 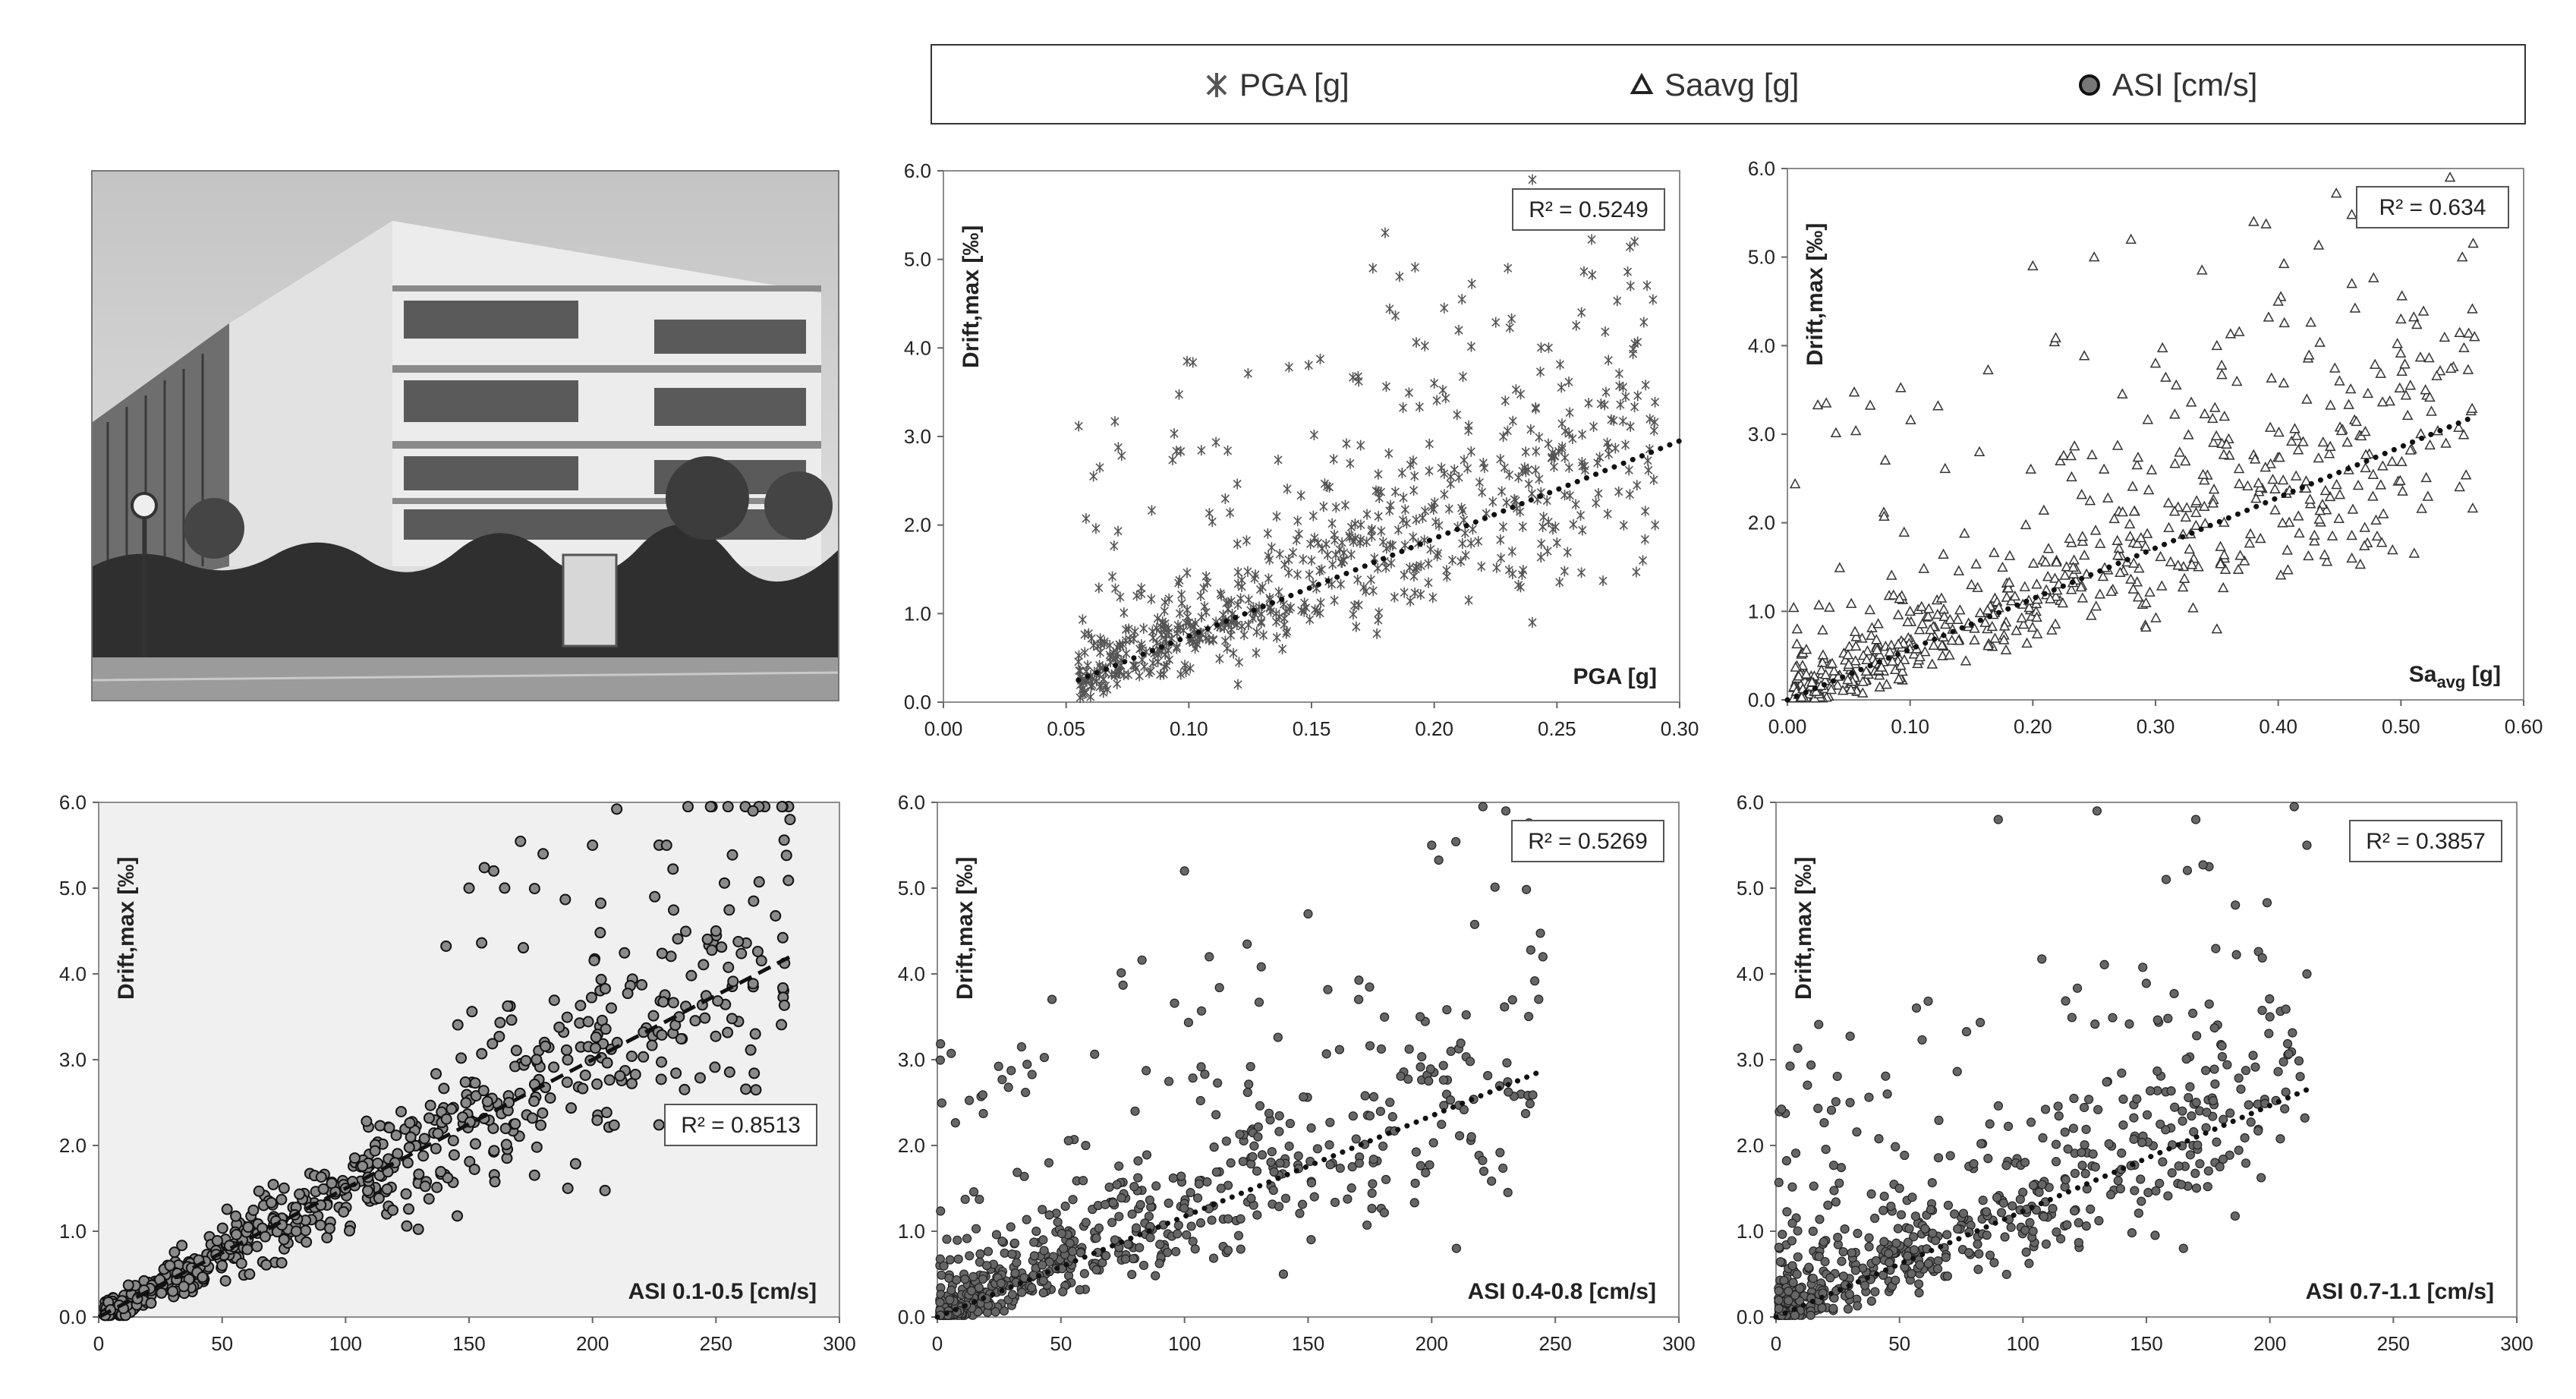 What do you see at coordinates (917, 436) in the screenshot?
I see `y-tick-label: 3.0` at bounding box center [917, 436].